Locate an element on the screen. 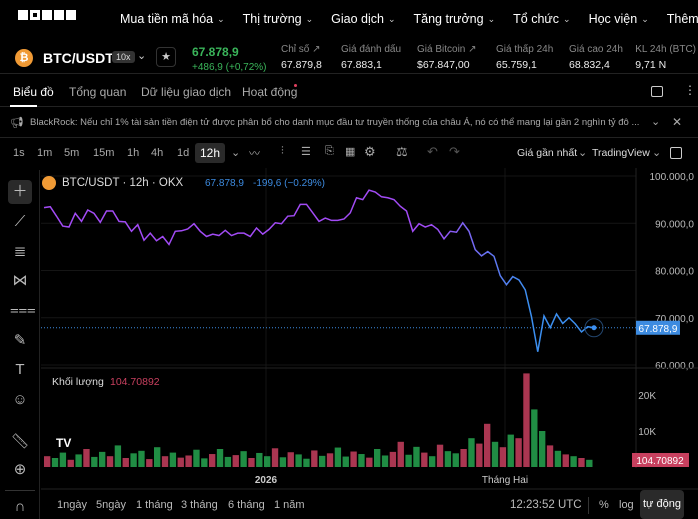 This screenshot has width=698, height=519. chart-view-dropdown: TradingView is located at coordinates (621, 153).